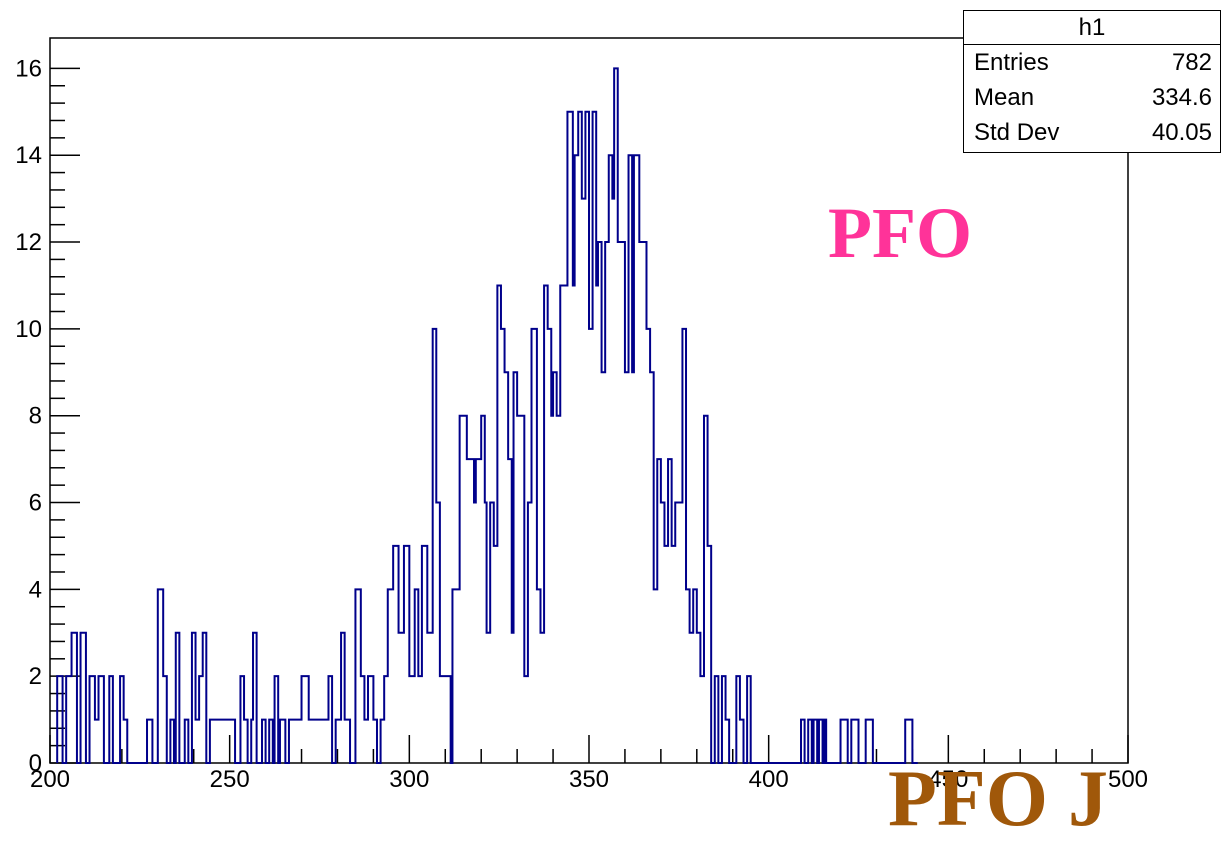  Describe the element at coordinates (35, 589) in the screenshot. I see `y-tick-label: 4` at that location.